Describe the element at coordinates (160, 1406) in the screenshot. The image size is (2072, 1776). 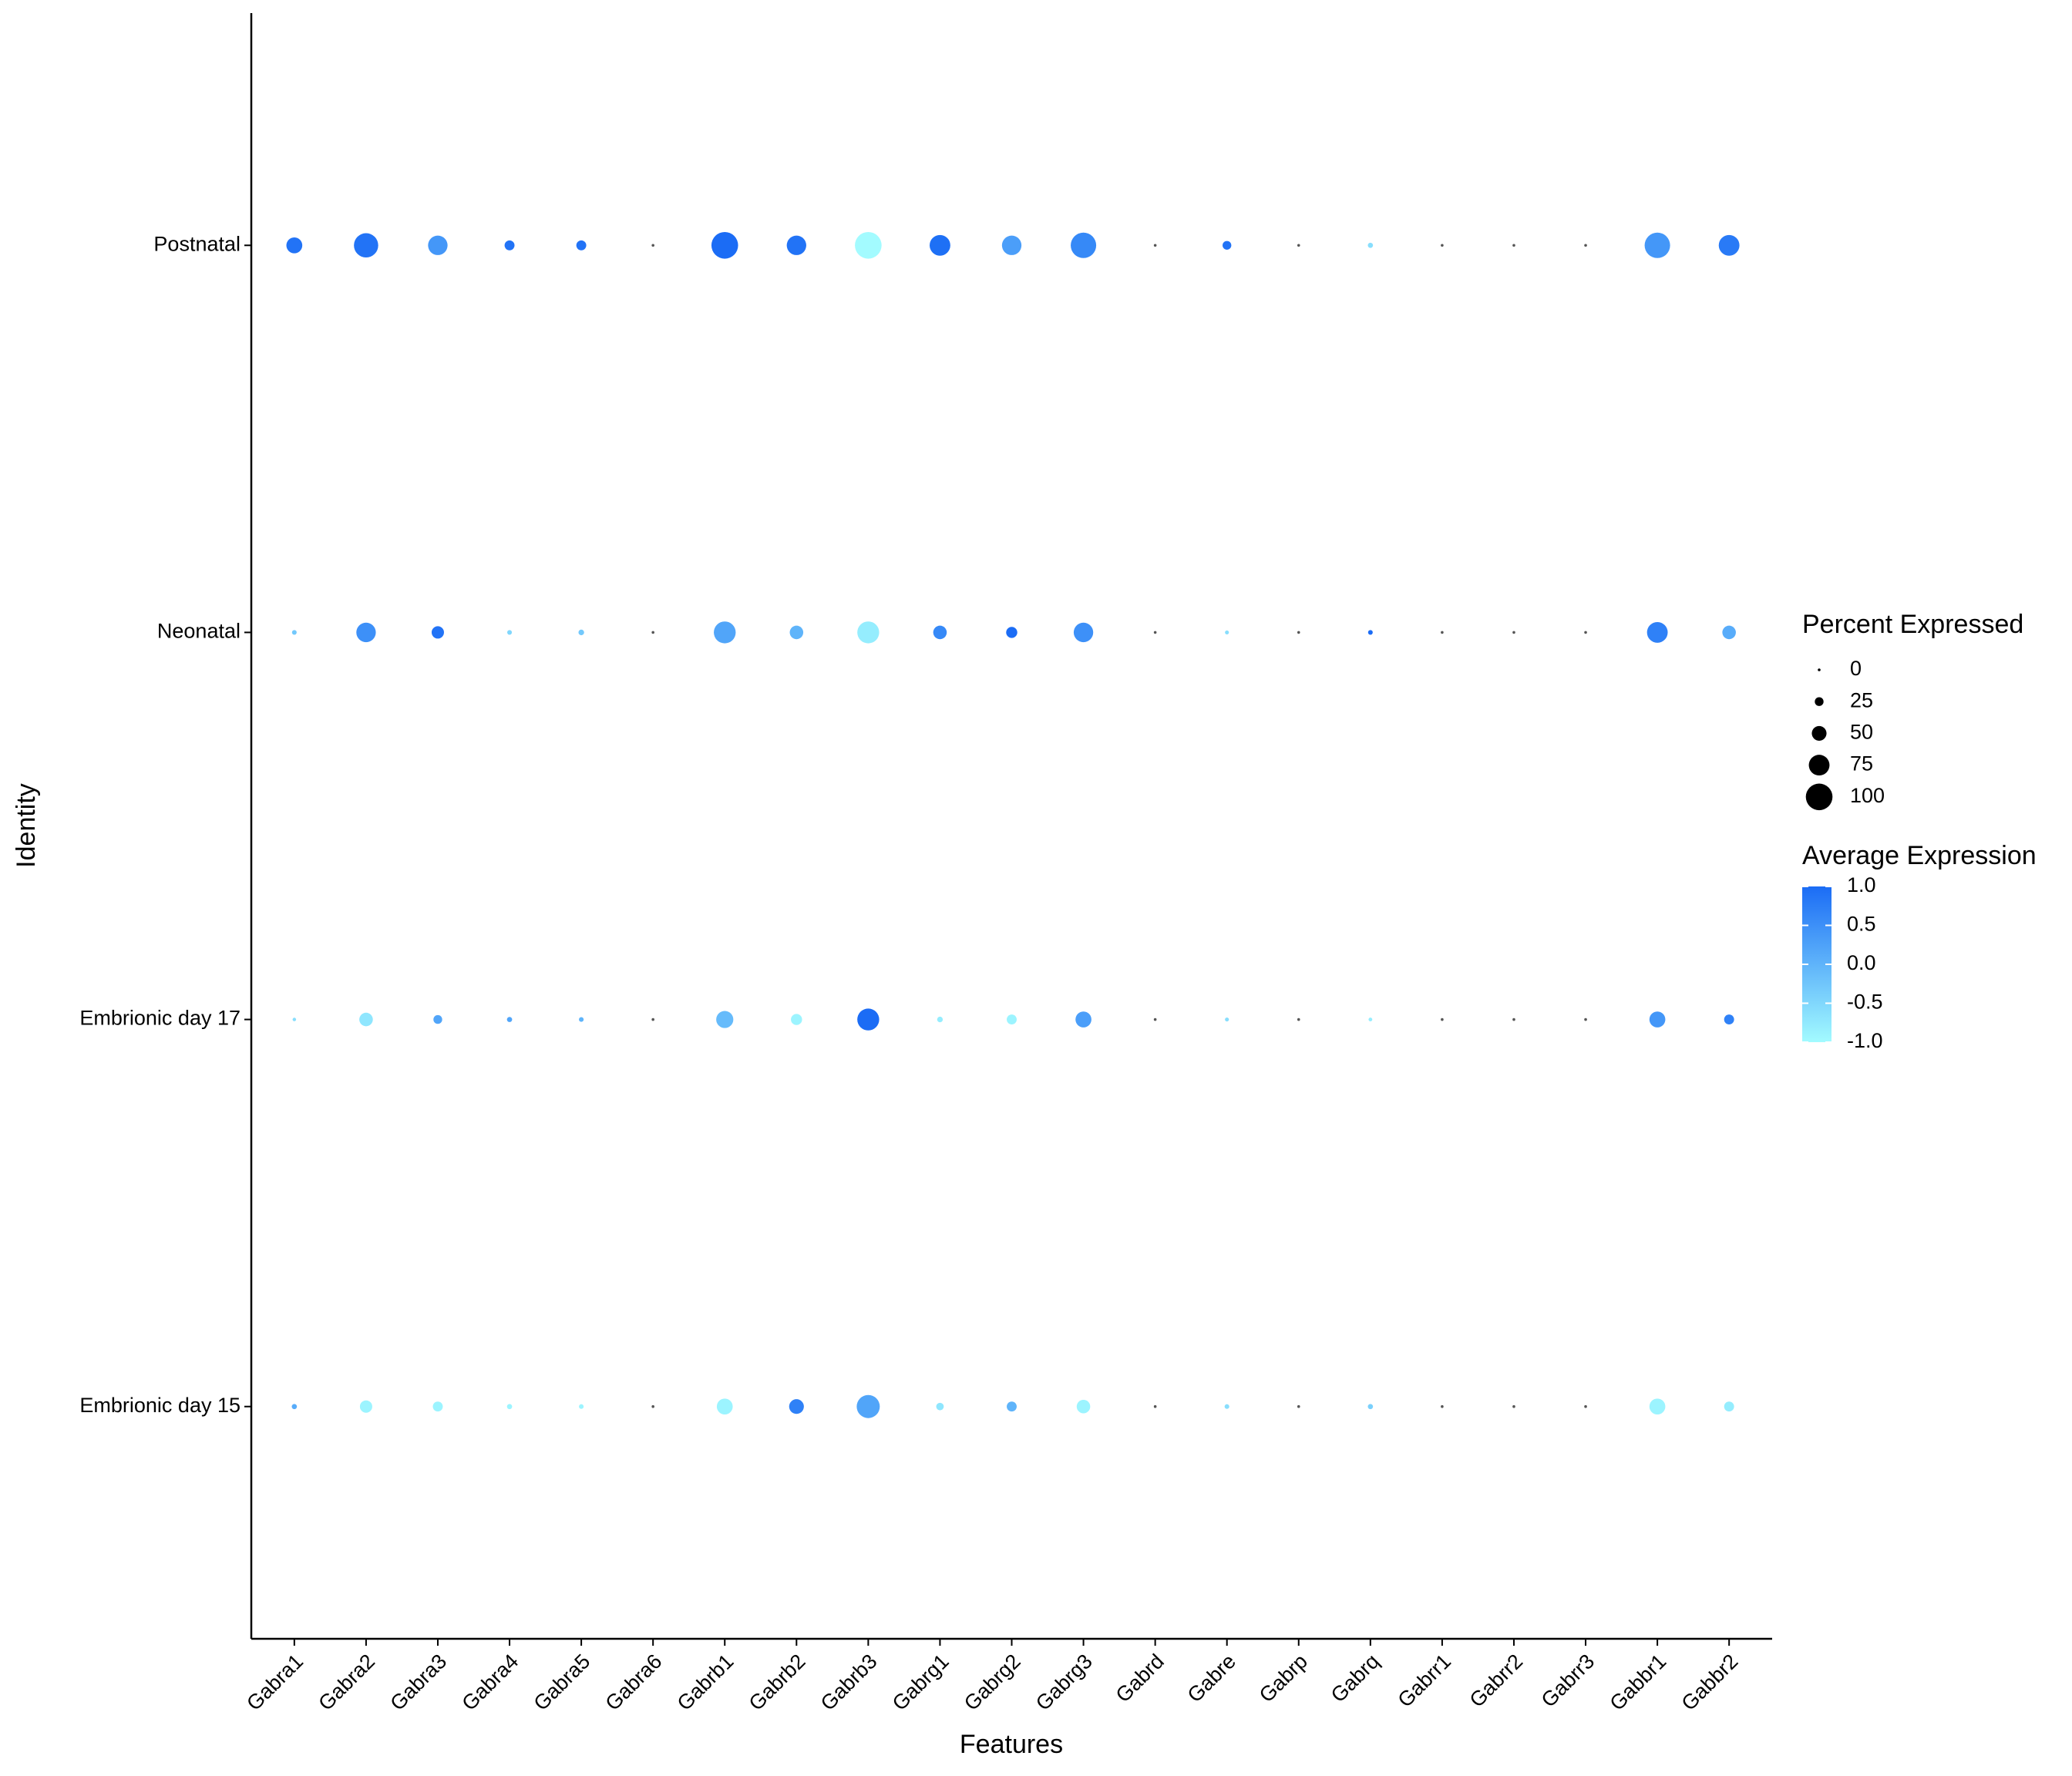
I see `y-tick-label: Embrionic day 15` at that location.